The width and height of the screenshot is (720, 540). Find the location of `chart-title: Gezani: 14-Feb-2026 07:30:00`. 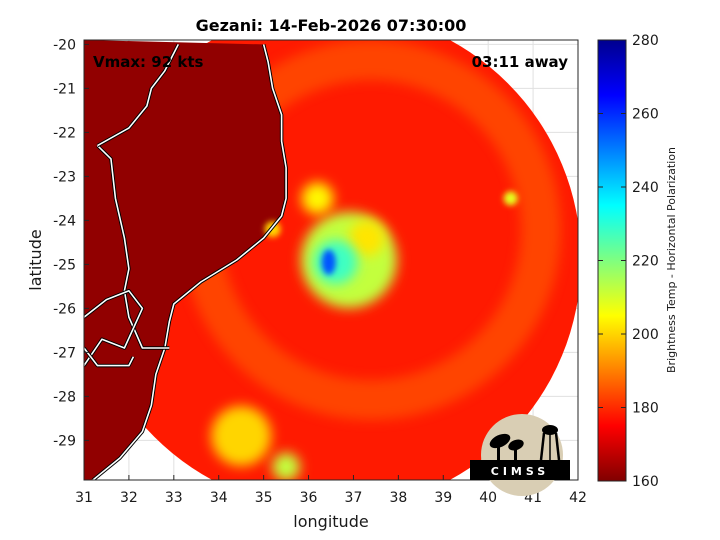

chart-title: Gezani: 14-Feb-2026 07:30:00 is located at coordinates (331, 25).